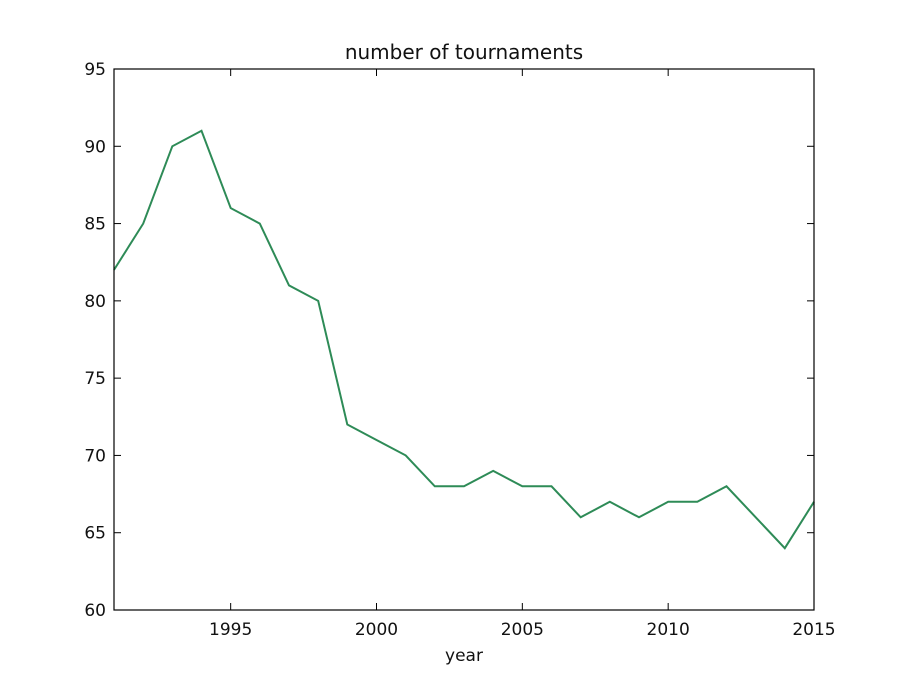  Describe the element at coordinates (95, 70) in the screenshot. I see `y-tick-label: 95` at that location.